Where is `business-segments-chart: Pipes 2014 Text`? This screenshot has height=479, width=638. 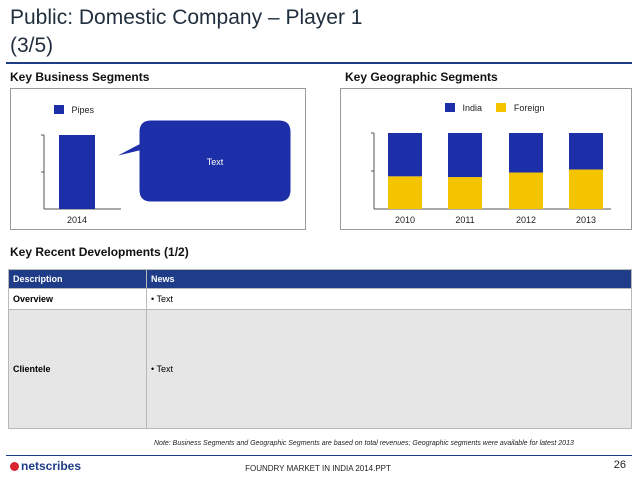 business-segments-chart: Pipes 2014 Text is located at coordinates (158, 159).